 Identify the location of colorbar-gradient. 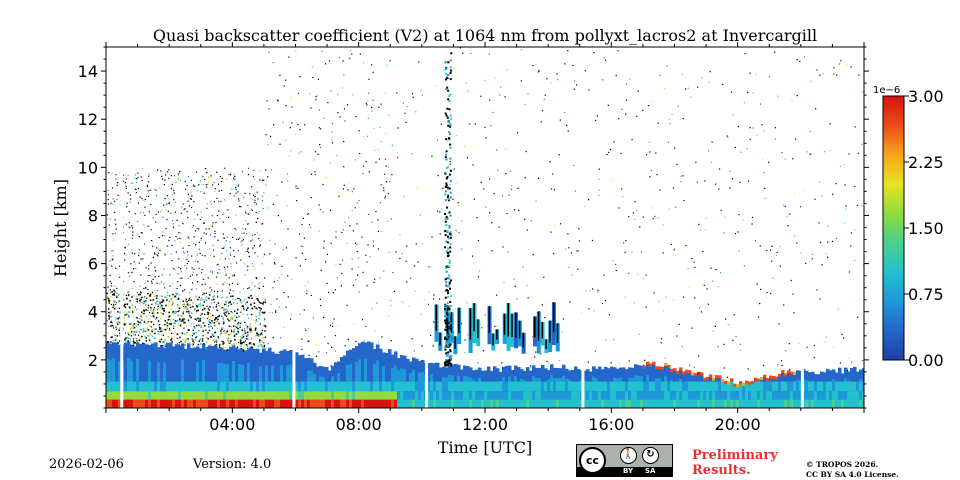
(893, 228).